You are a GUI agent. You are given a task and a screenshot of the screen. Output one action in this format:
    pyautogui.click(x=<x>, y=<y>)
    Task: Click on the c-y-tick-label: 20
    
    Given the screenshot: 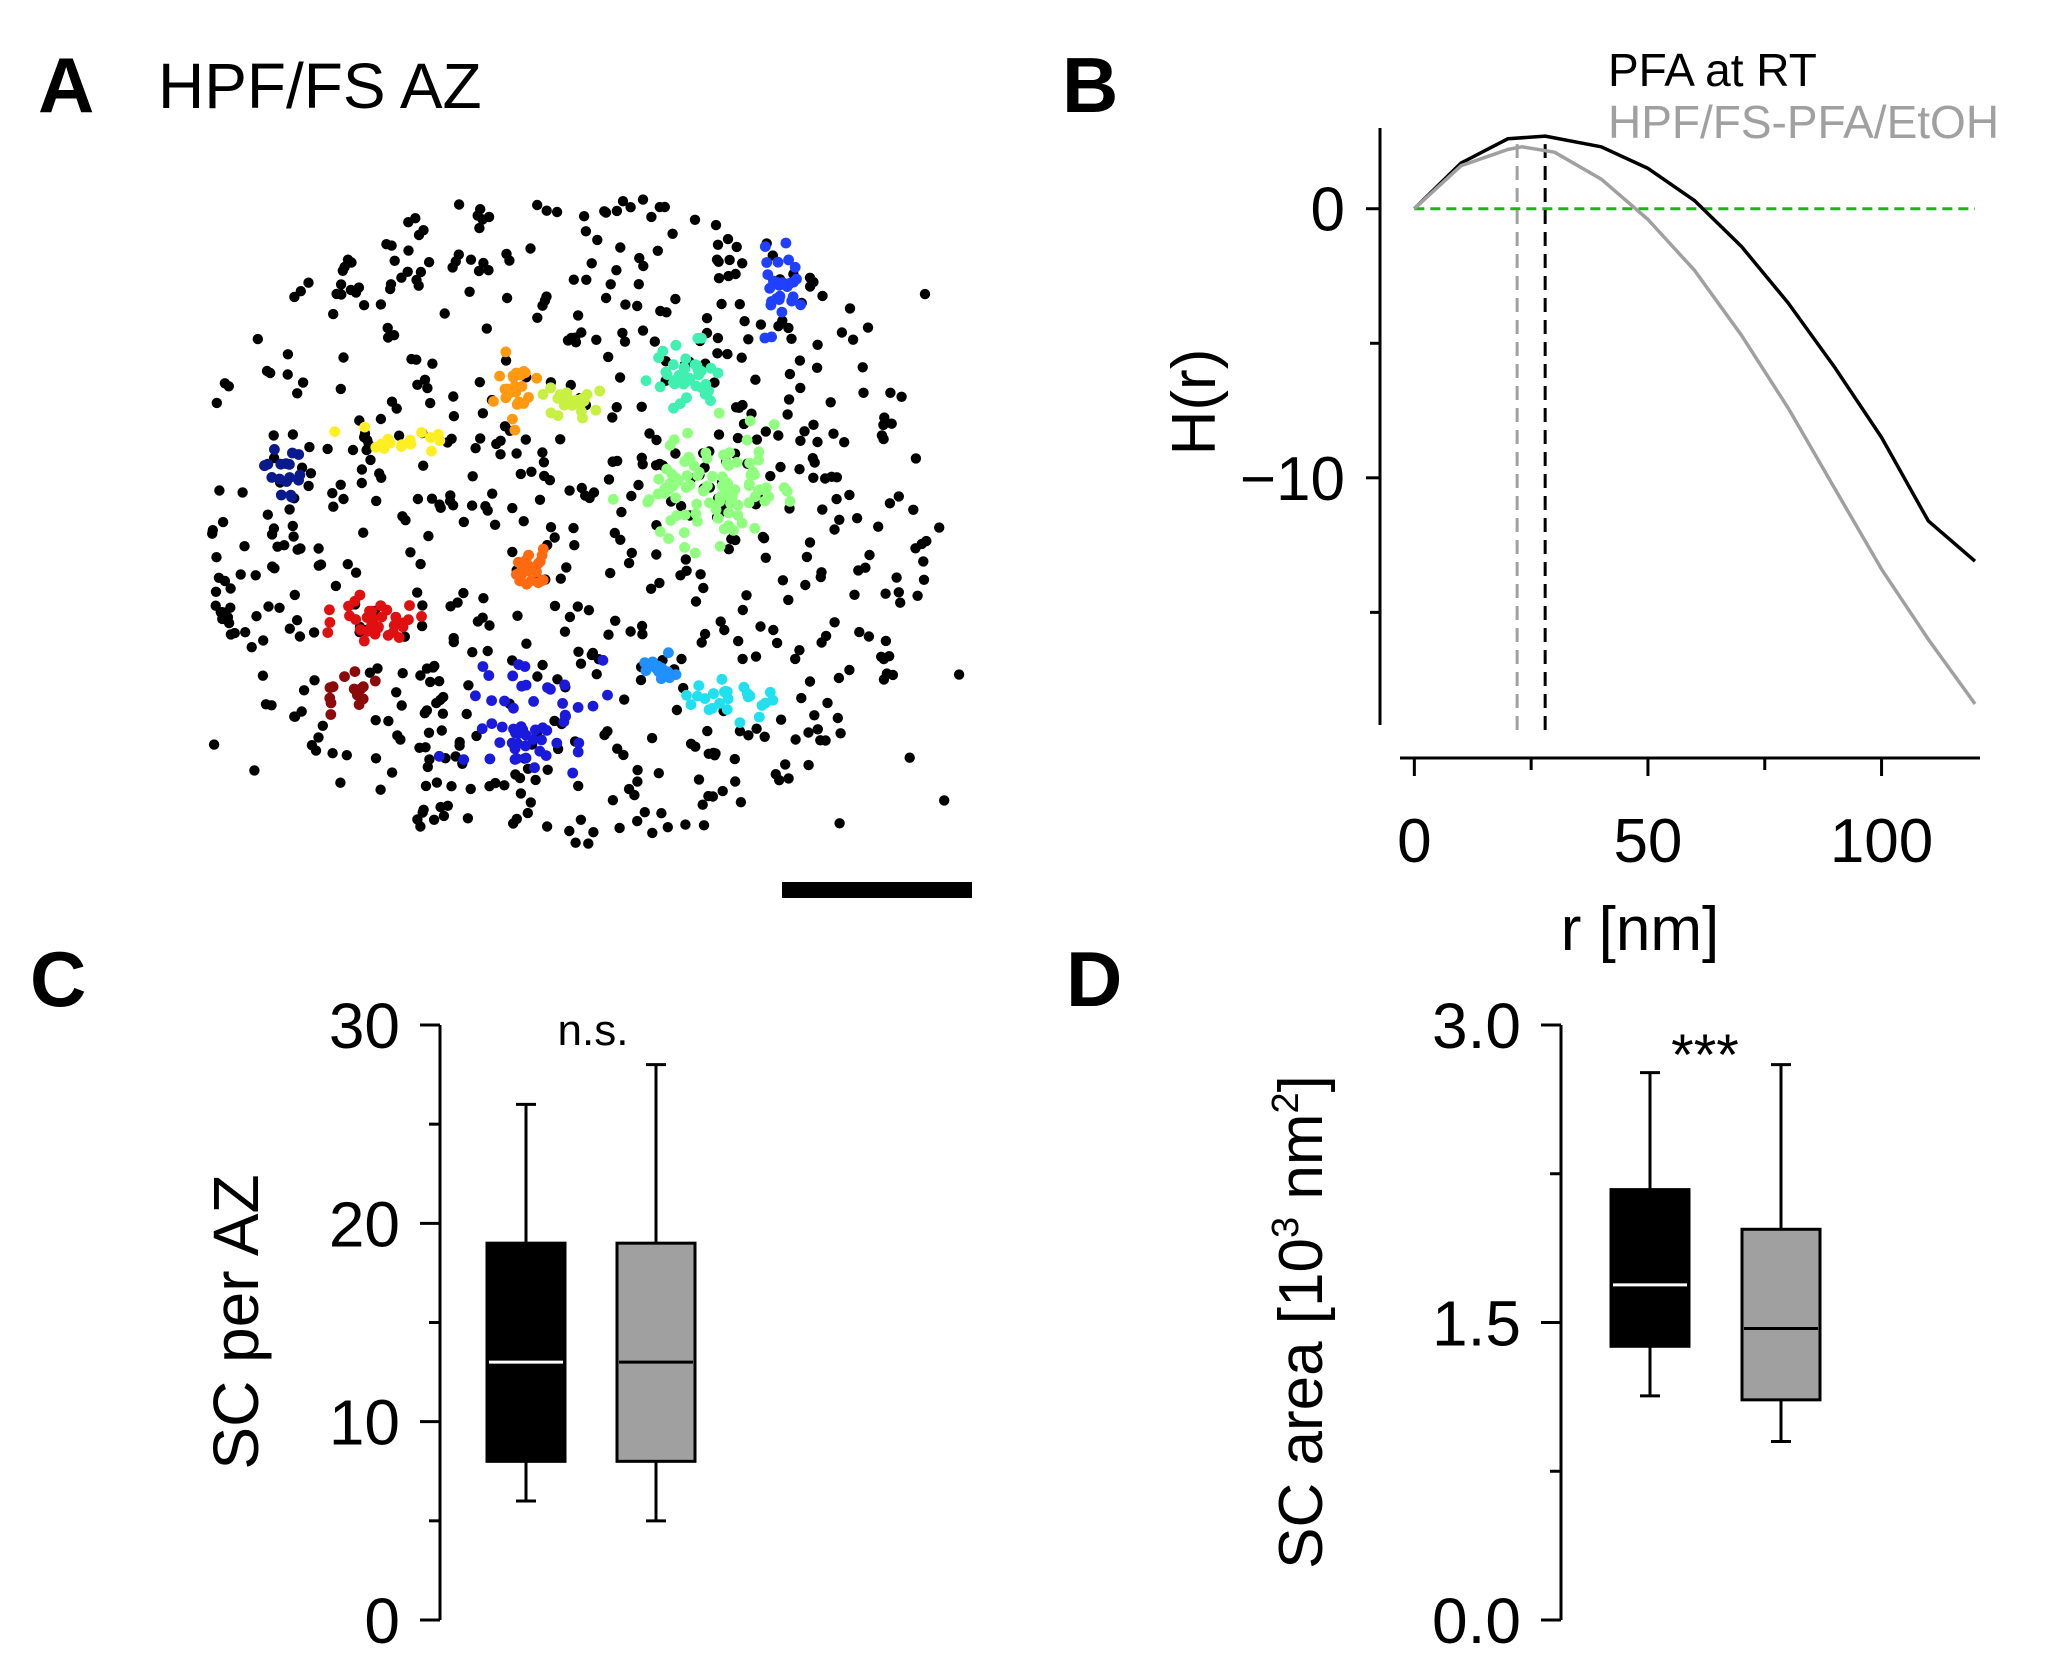 What is the action you would take?
    pyautogui.click(x=364, y=1224)
    